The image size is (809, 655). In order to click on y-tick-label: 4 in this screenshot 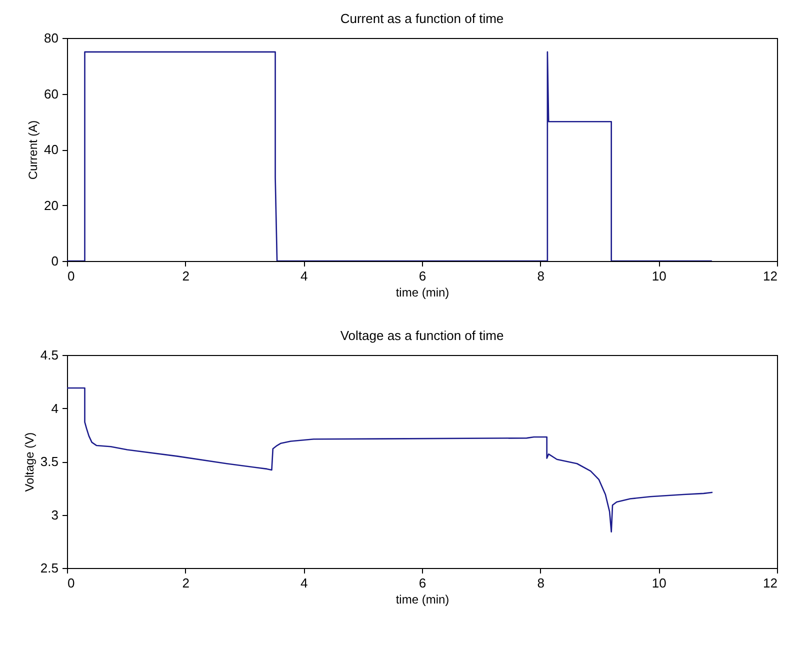, I will do `click(54, 408)`.